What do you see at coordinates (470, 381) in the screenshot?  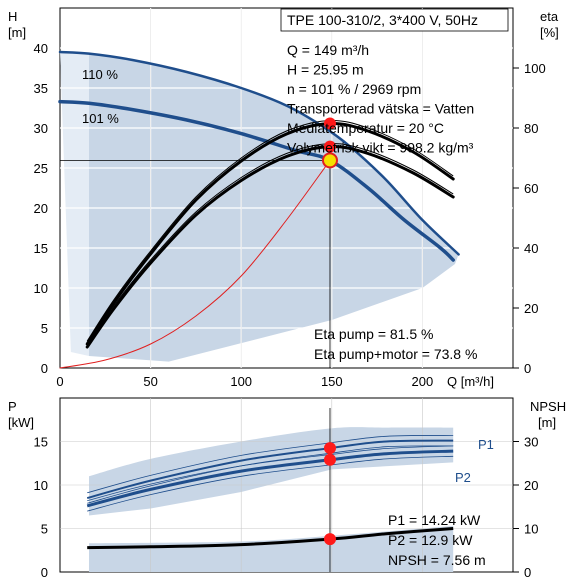 I see `flow-x-label: Q [m³/h]` at bounding box center [470, 381].